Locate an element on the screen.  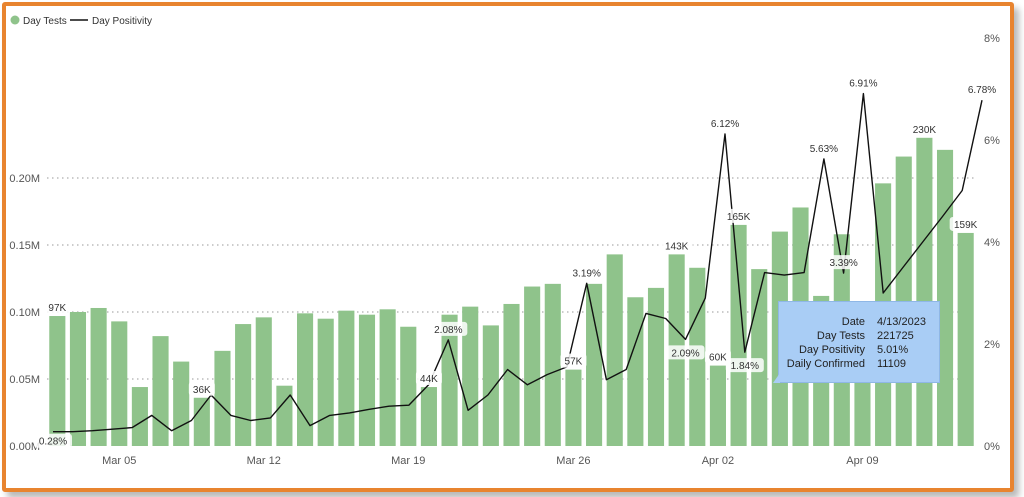
x-tick-label: Mar 12 is located at coordinates (264, 461).